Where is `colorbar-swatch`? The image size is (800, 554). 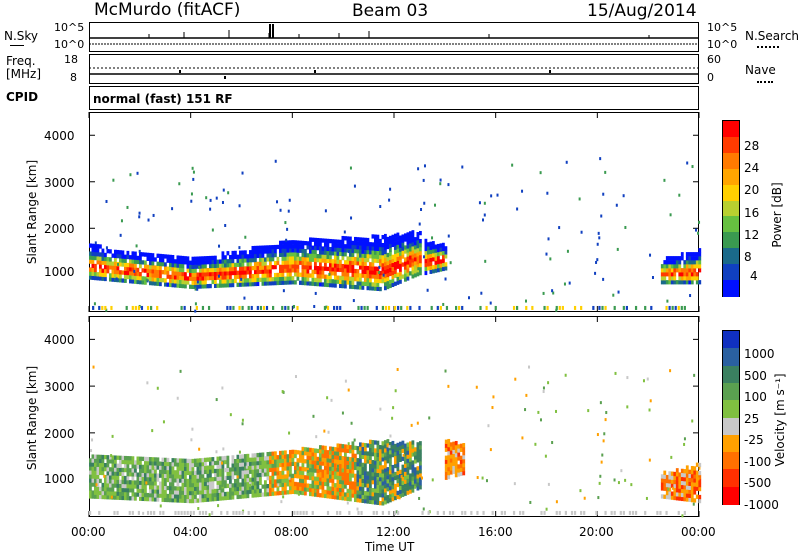
colorbar-swatch is located at coordinates (731, 257).